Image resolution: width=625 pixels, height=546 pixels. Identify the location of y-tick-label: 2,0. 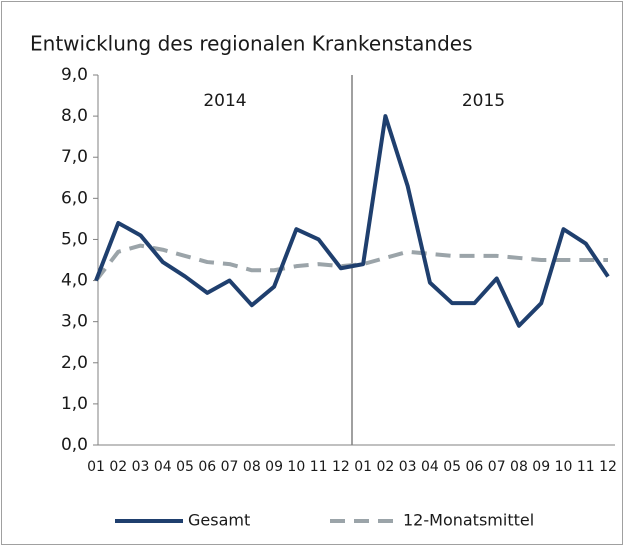
(74, 363).